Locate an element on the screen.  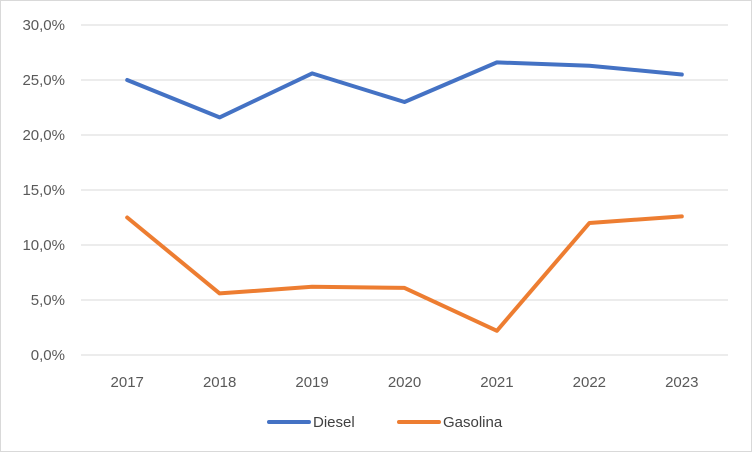
legend-label: Diesel is located at coordinates (334, 422).